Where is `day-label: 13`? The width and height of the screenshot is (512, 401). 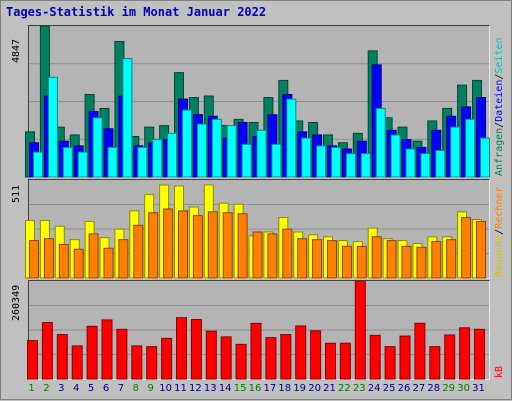 day-label: 13 is located at coordinates (210, 388).